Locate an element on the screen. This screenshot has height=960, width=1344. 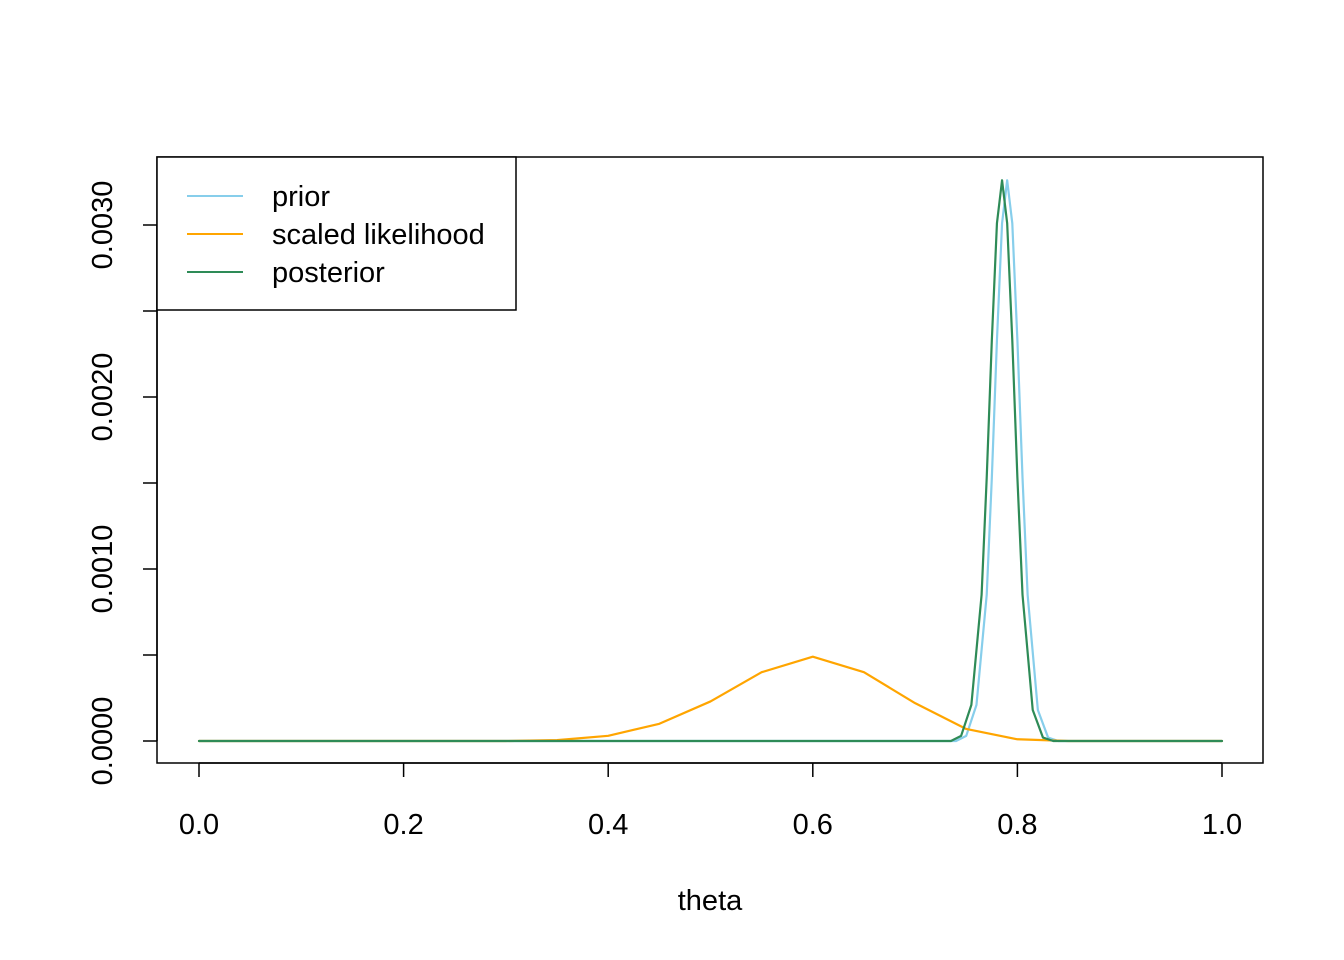
y-tick-label: 0.0010 is located at coordinates (103, 569).